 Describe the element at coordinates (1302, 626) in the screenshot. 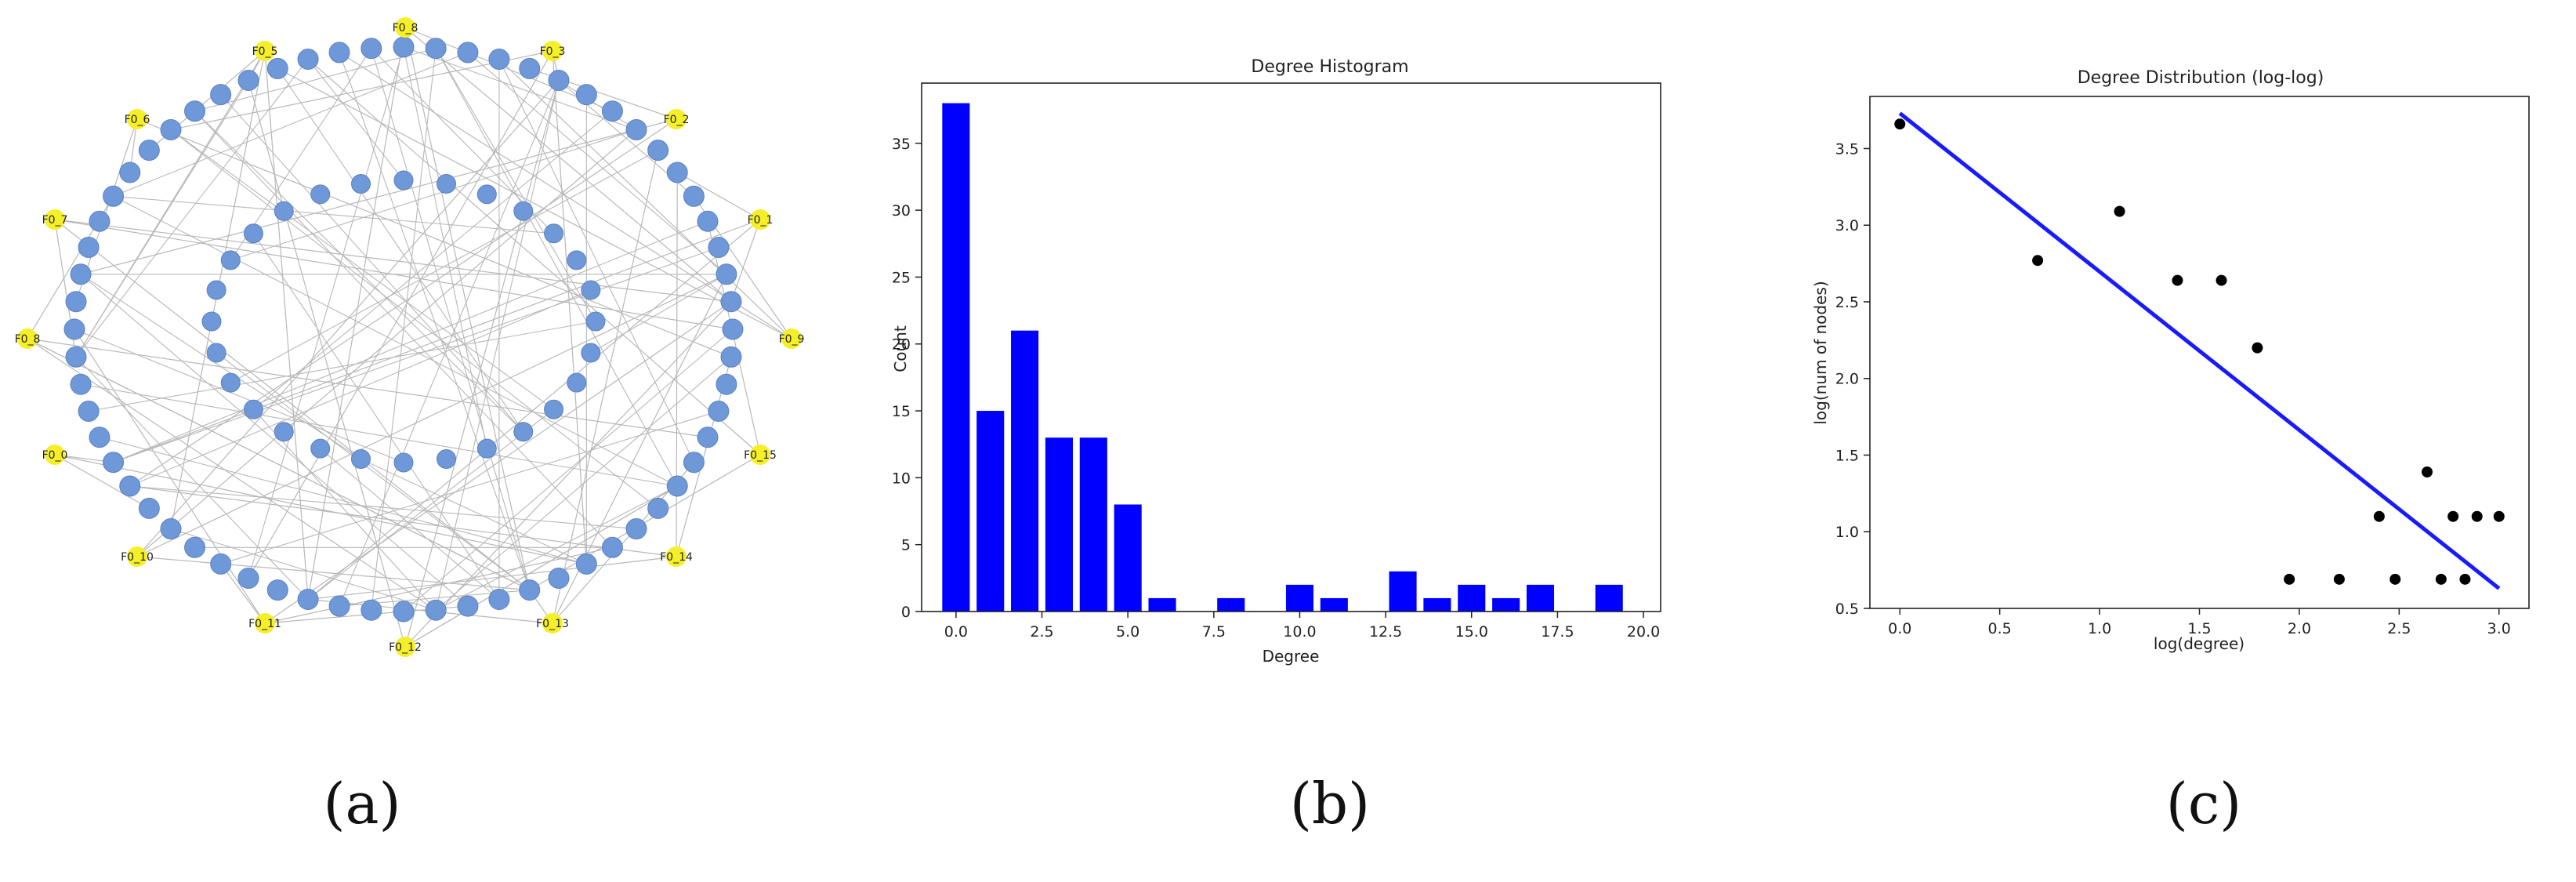

I see `histogram-x-ticks: 0.0 2.5 5.0 7.5 10.0 12.5 15.0 17.5 20.0` at that location.